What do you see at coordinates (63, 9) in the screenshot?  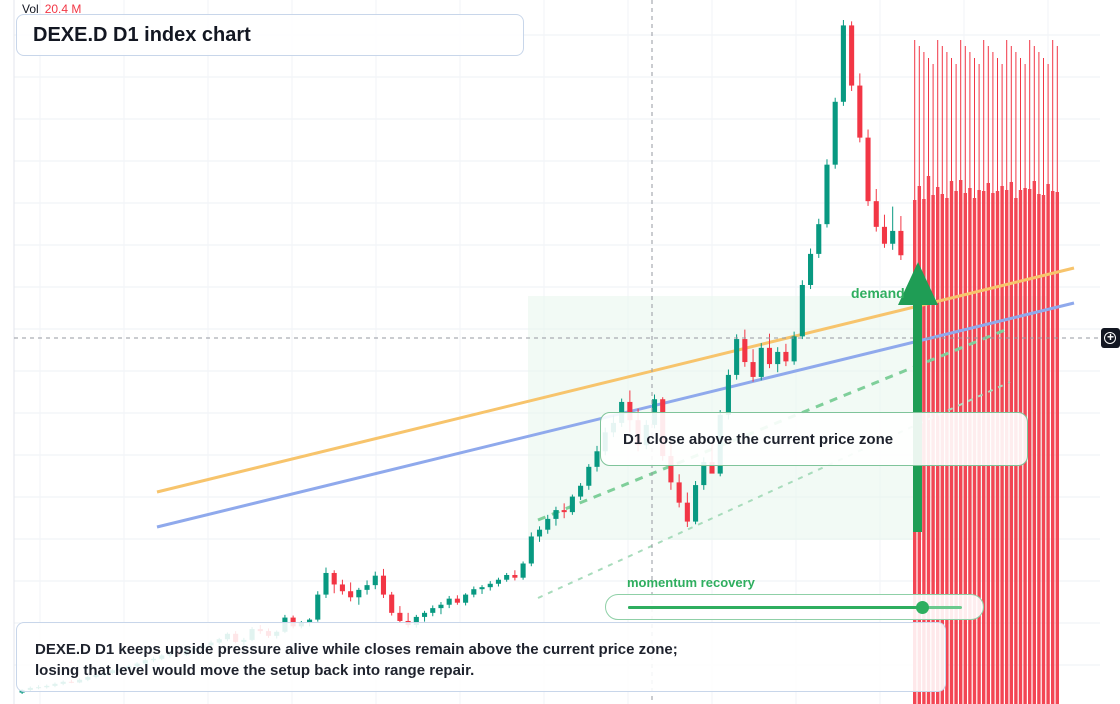 I see `volume-value: 20.4 M` at bounding box center [63, 9].